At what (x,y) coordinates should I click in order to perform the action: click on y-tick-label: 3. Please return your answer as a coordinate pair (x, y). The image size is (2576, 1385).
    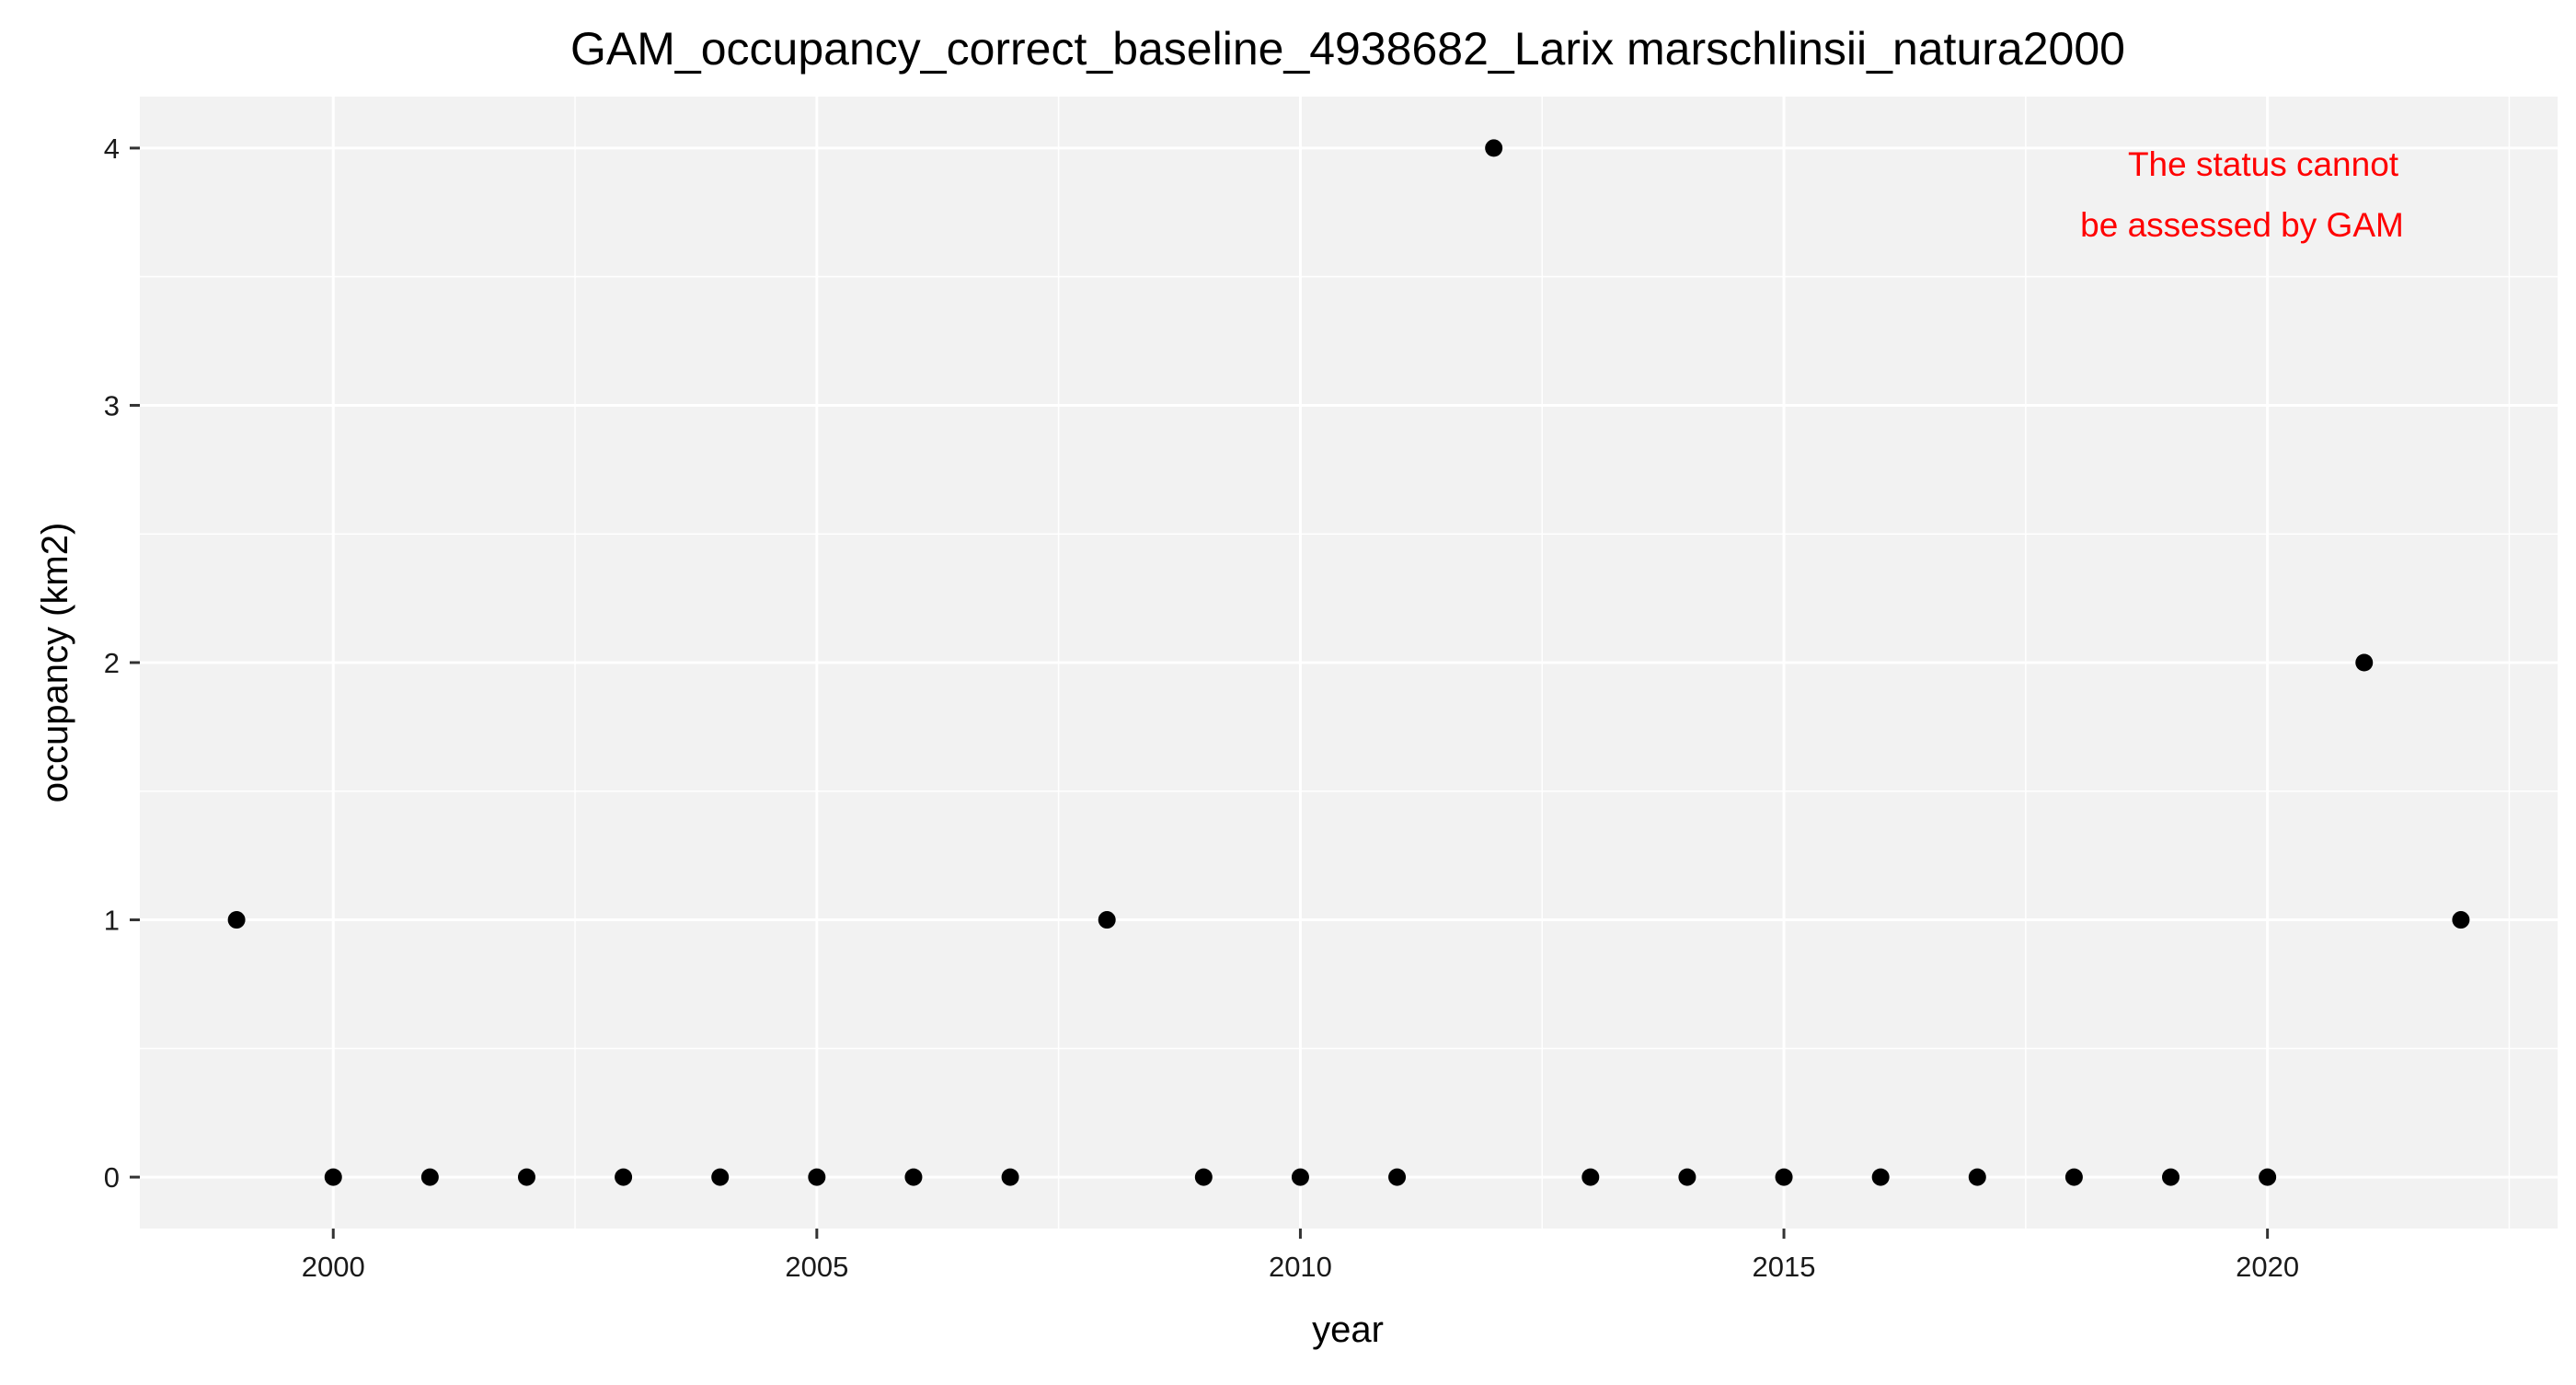
    Looking at the image, I should click on (112, 405).